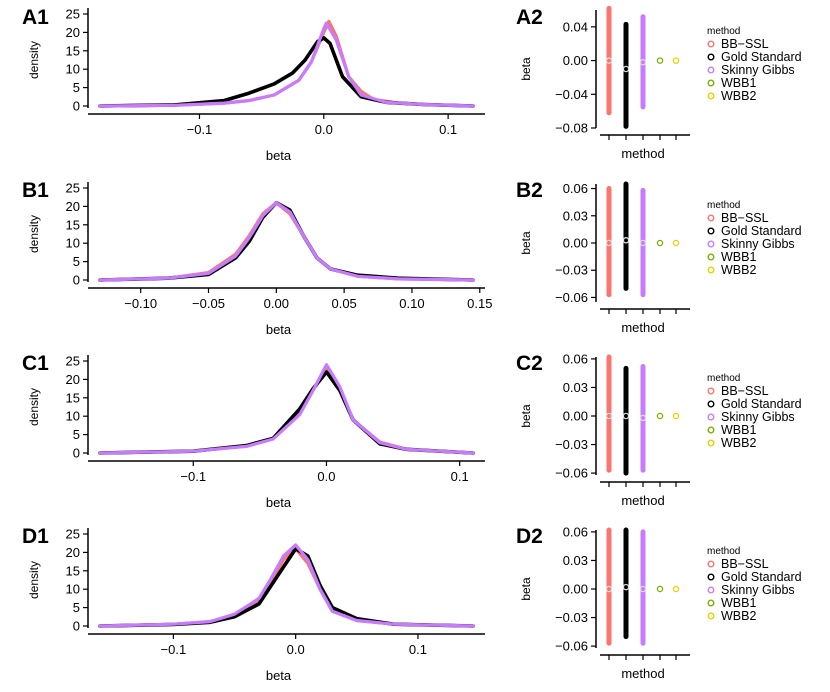 This screenshot has width=830, height=692. Describe the element at coordinates (526, 589) in the screenshot. I see `interval-y-axis-title-D1: beta` at that location.